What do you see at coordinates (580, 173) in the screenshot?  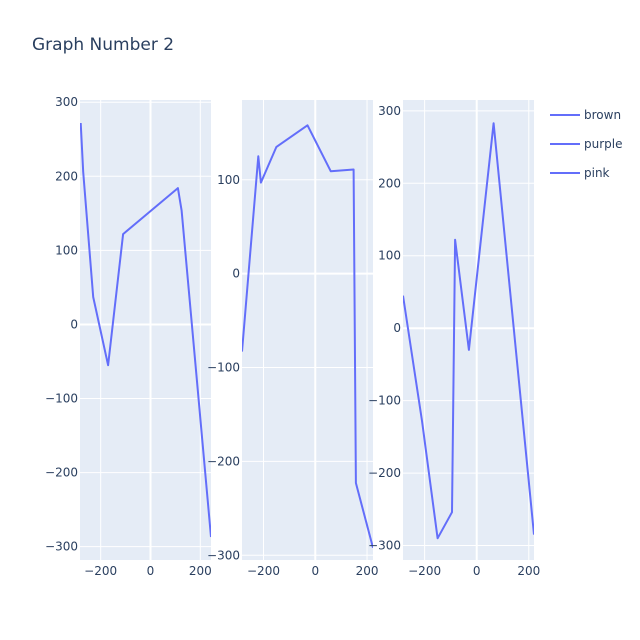 I see `legend-item-pink: pink` at bounding box center [580, 173].